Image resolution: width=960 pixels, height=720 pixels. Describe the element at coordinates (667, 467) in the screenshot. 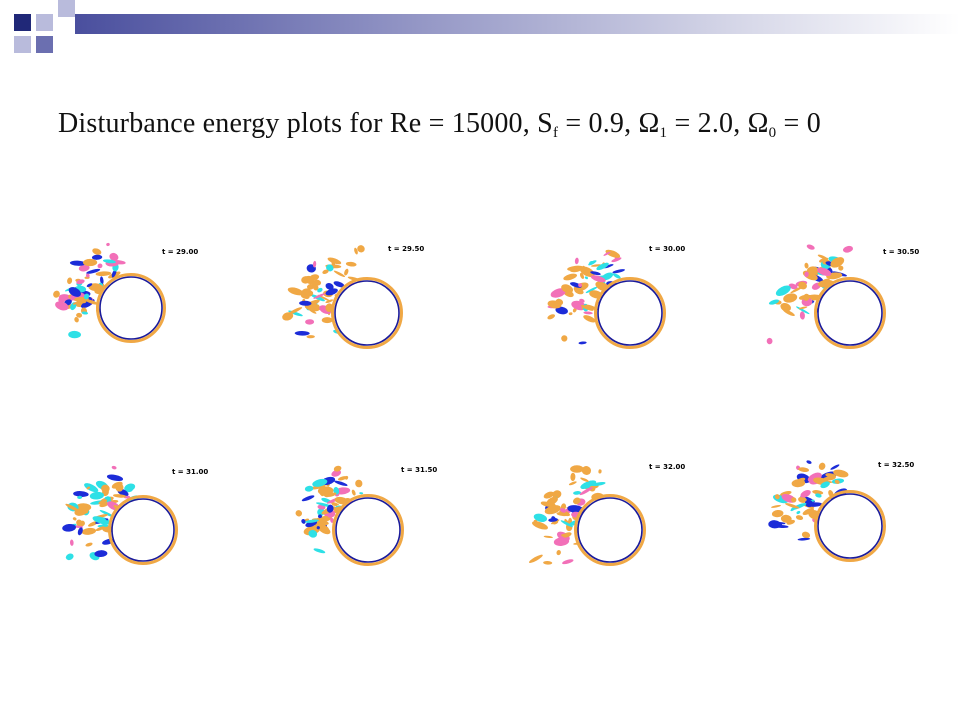

I see `time-label: t = 32.00` at that location.